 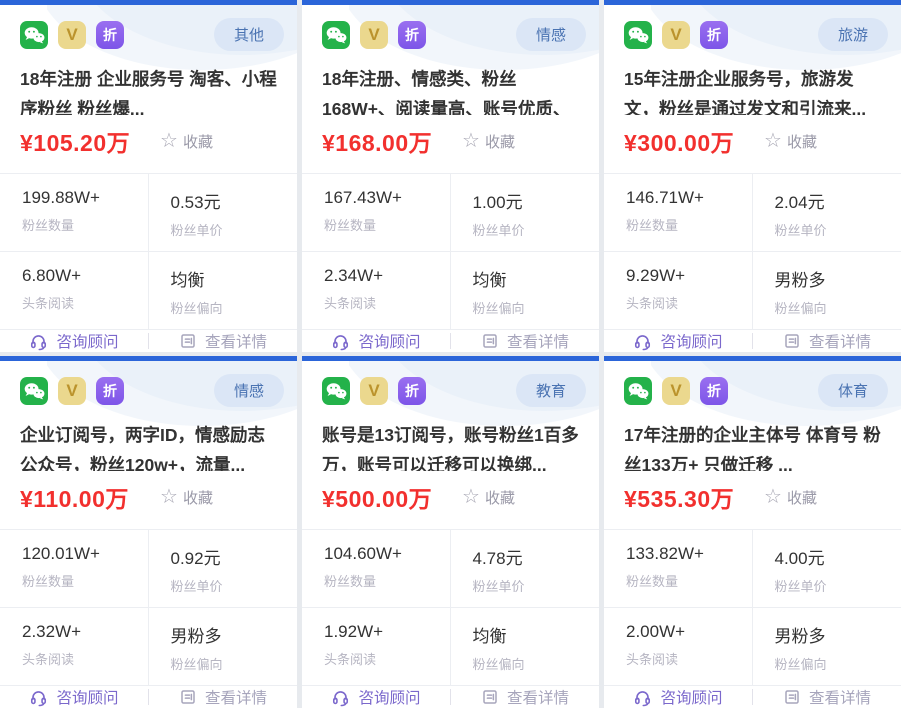 I want to click on stat-fans: 104.60W+ 粉丝数量, so click(x=376, y=569).